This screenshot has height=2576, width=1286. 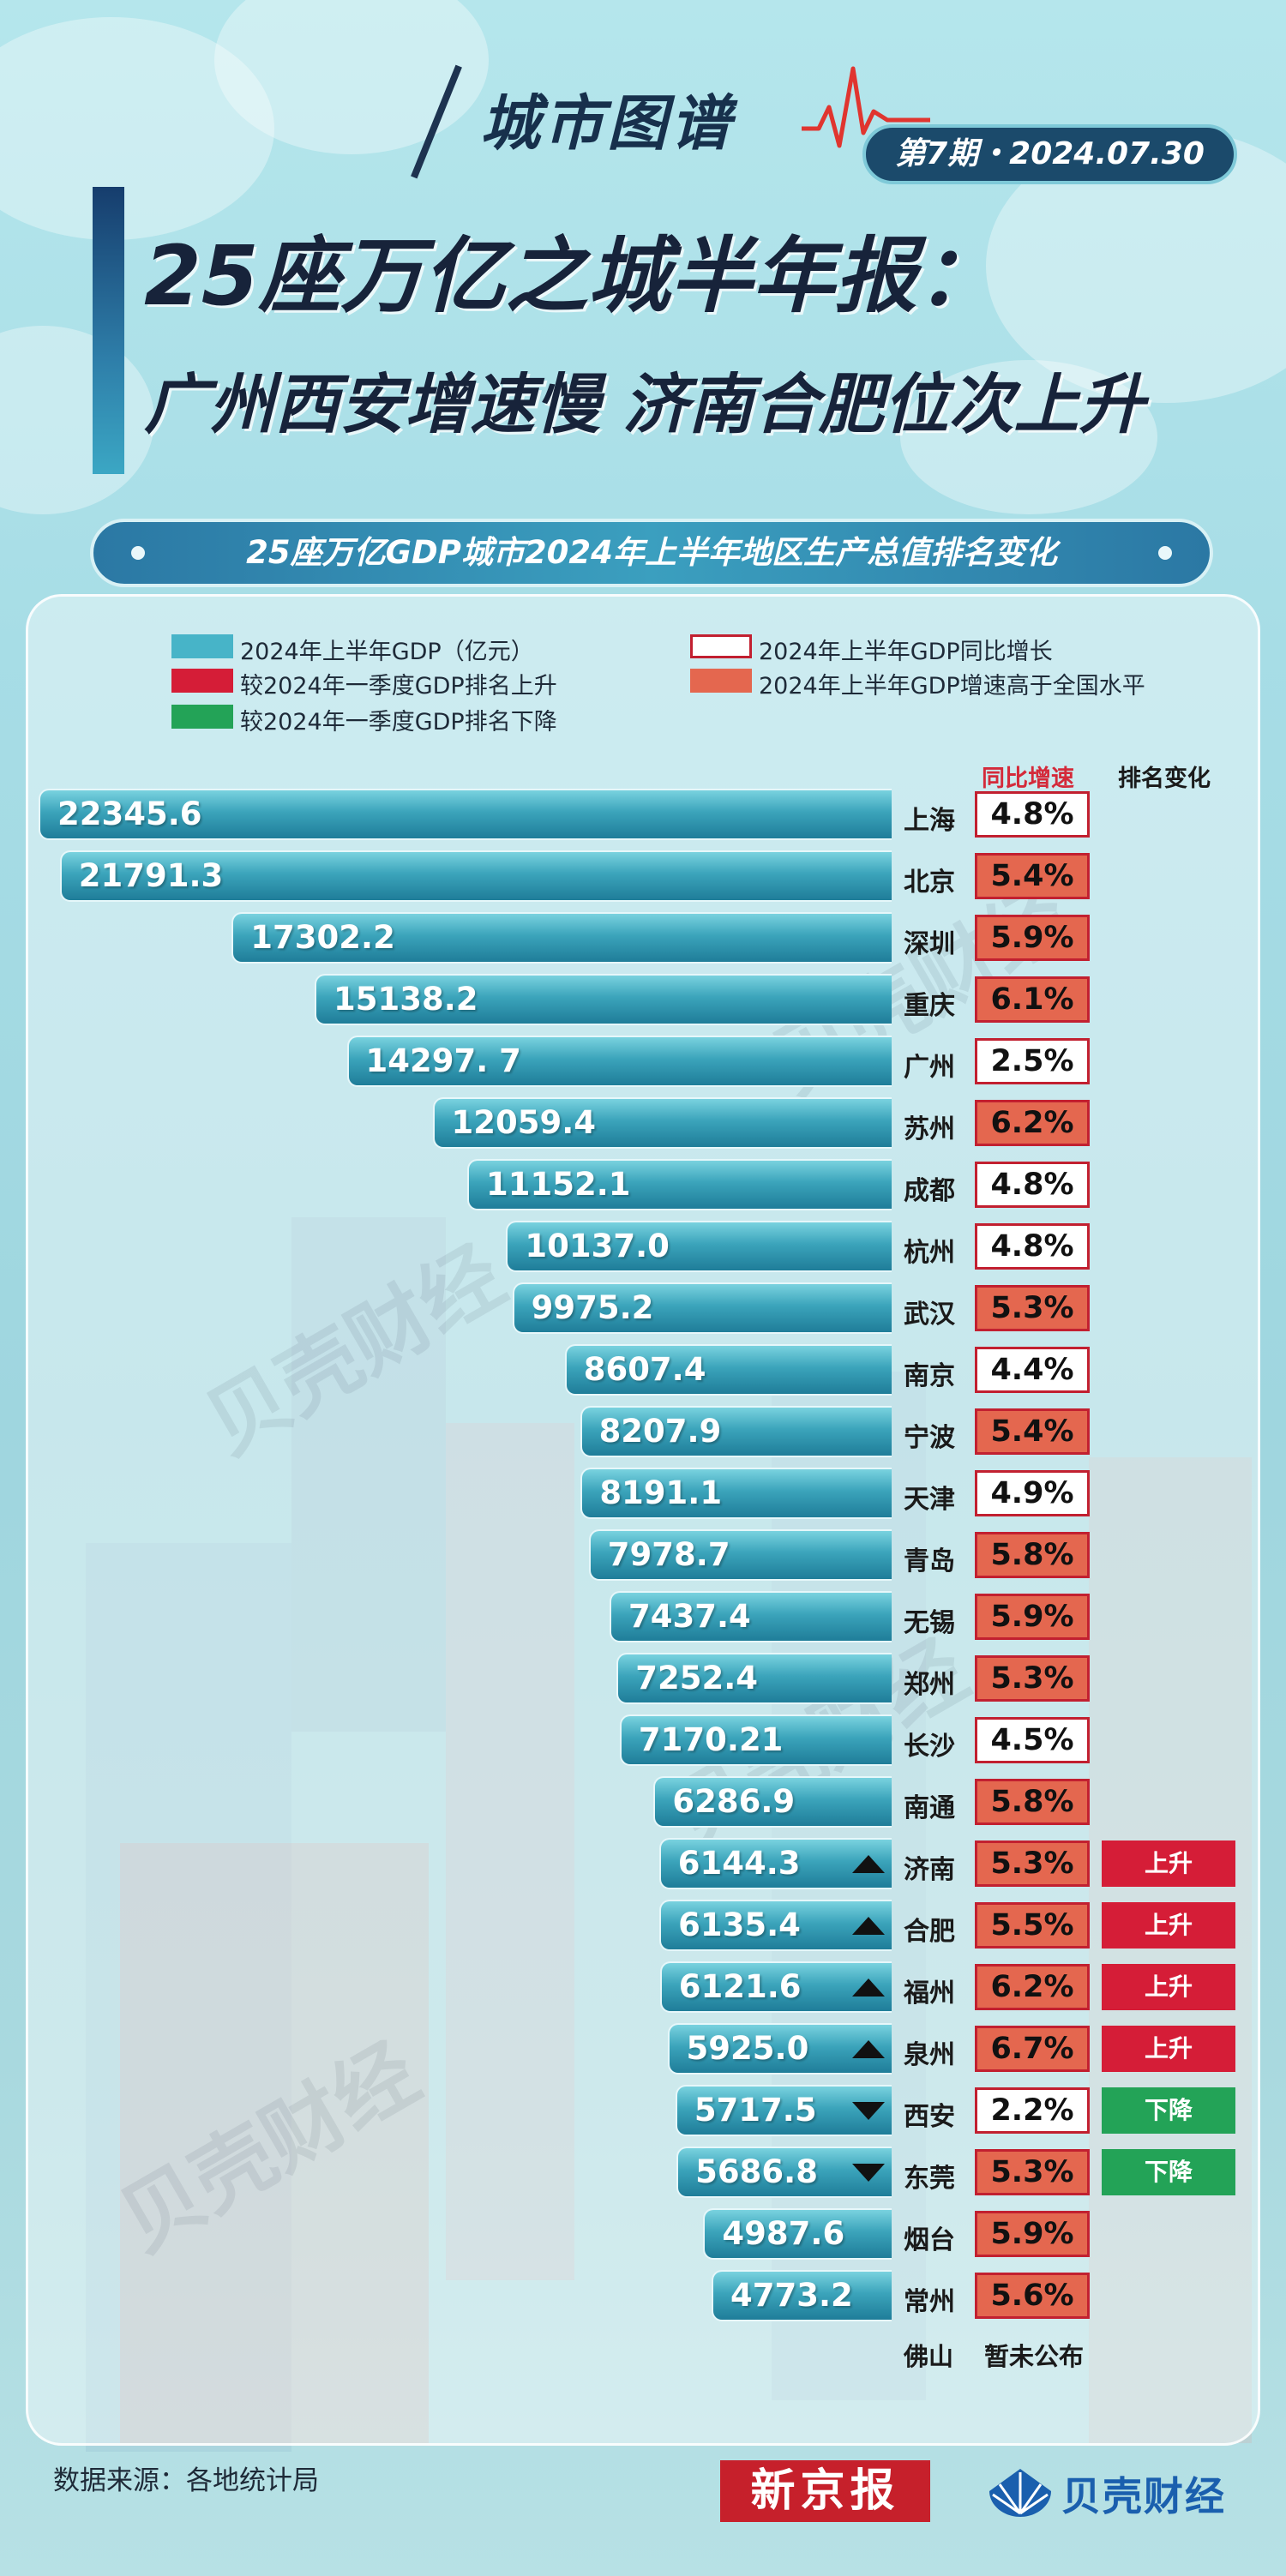 What do you see at coordinates (929, 1315) in the screenshot?
I see `city-label: 武汉` at bounding box center [929, 1315].